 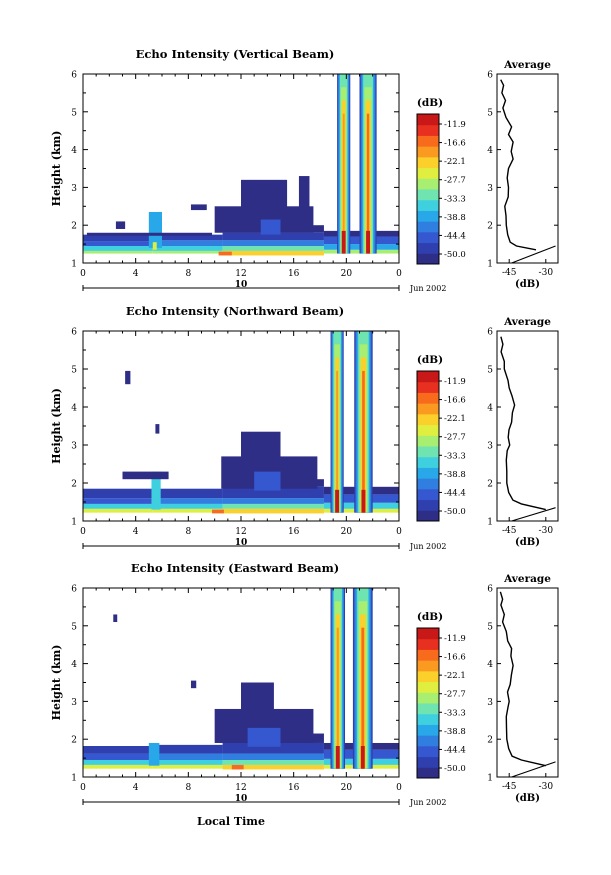 What do you see at coordinates (188, 274) in the screenshot?
I see `x-tick-label: 8` at bounding box center [188, 274].